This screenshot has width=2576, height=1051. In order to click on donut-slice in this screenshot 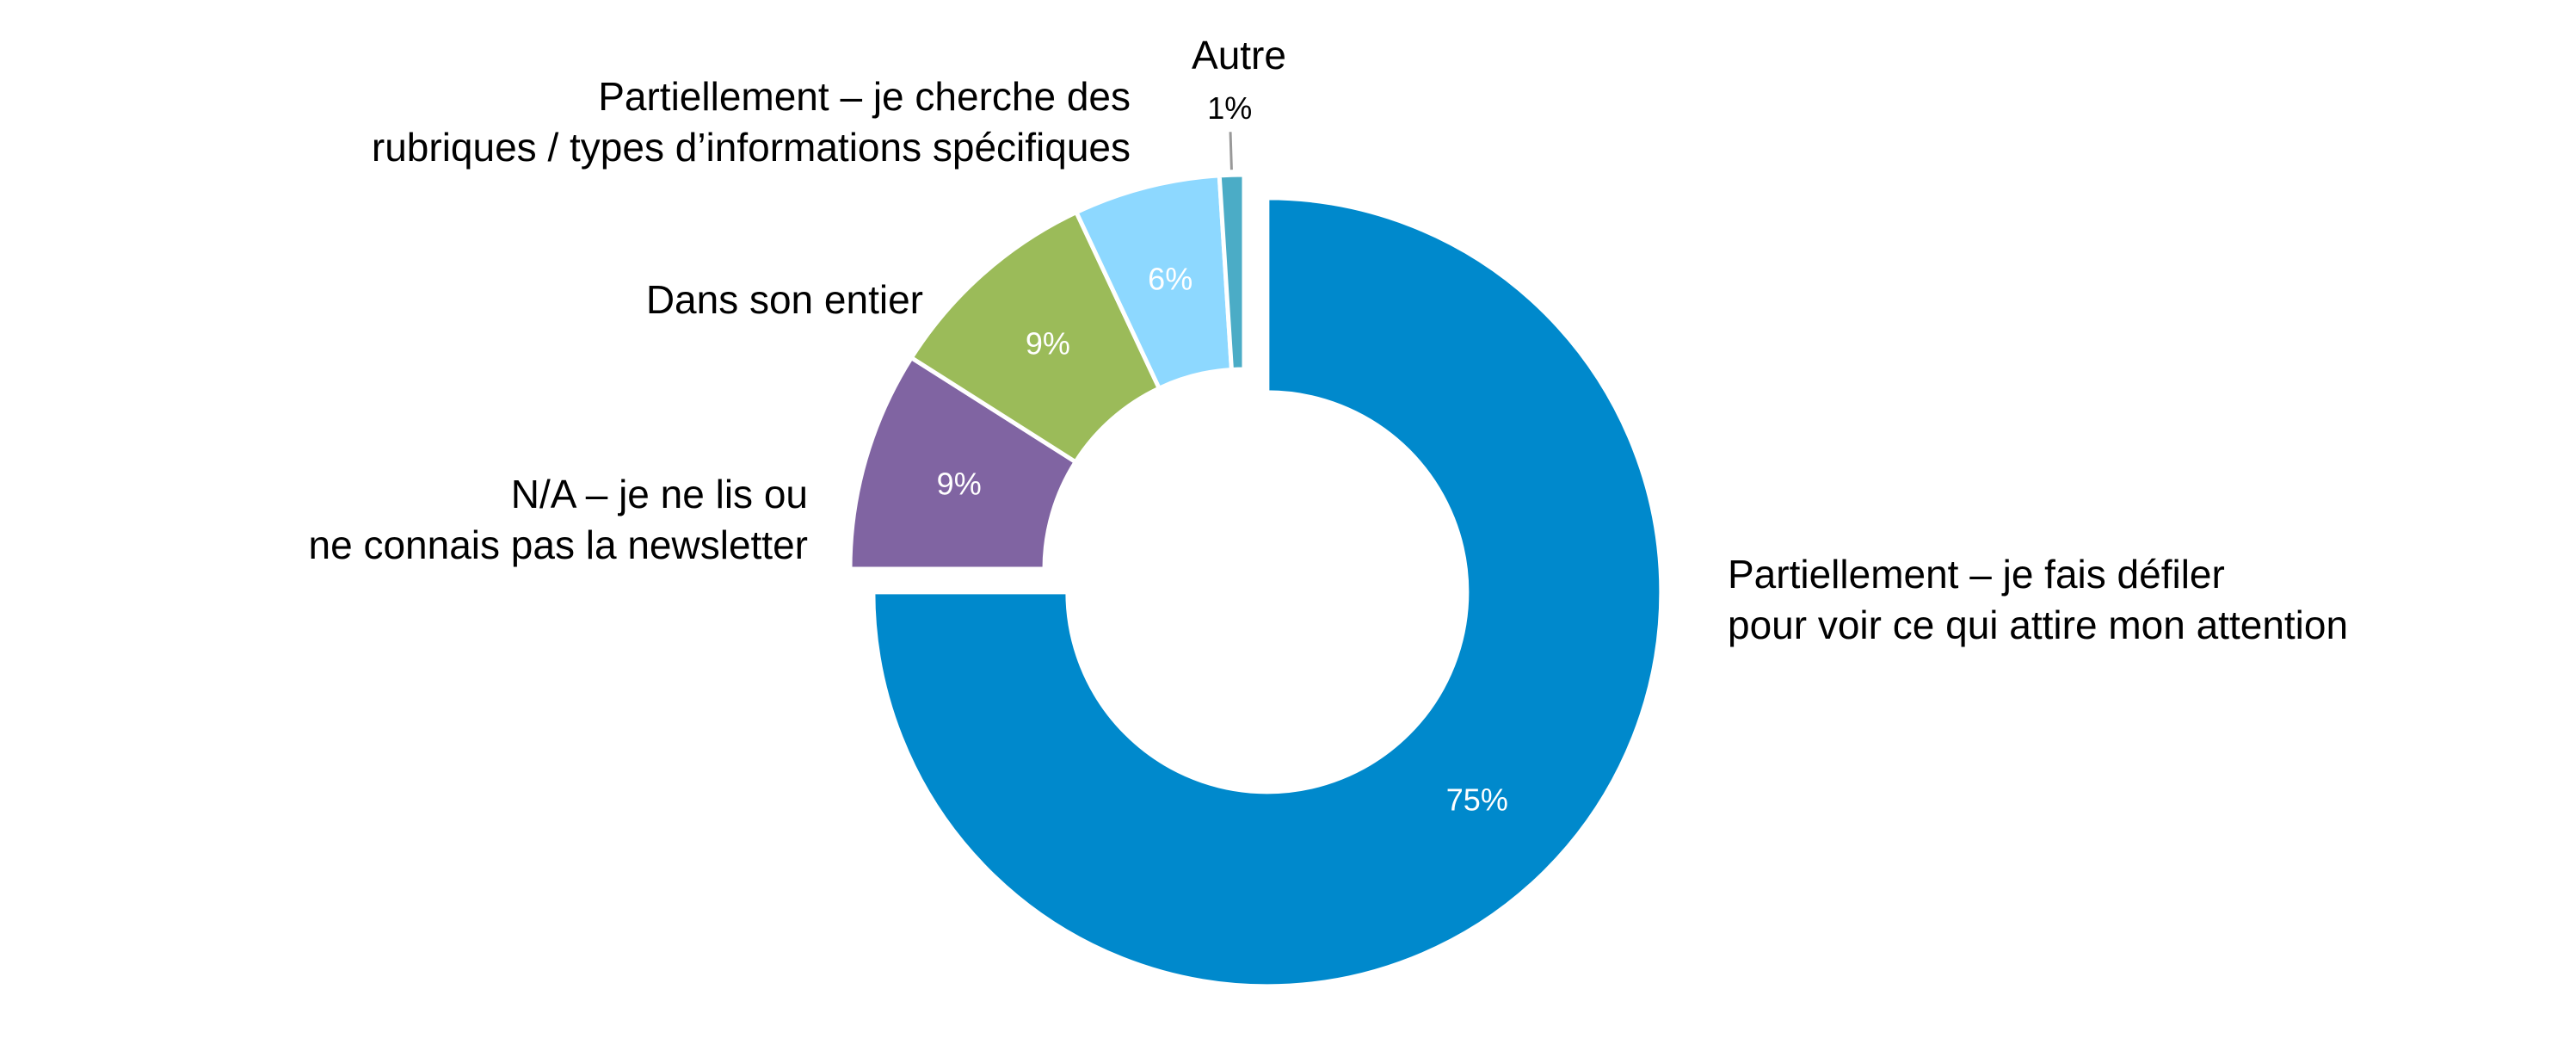, I will do `click(1232, 272)`.